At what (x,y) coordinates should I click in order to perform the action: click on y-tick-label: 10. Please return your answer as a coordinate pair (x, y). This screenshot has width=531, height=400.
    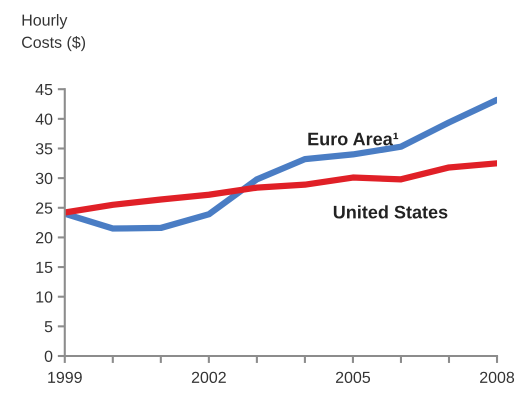
    Looking at the image, I should click on (44, 297).